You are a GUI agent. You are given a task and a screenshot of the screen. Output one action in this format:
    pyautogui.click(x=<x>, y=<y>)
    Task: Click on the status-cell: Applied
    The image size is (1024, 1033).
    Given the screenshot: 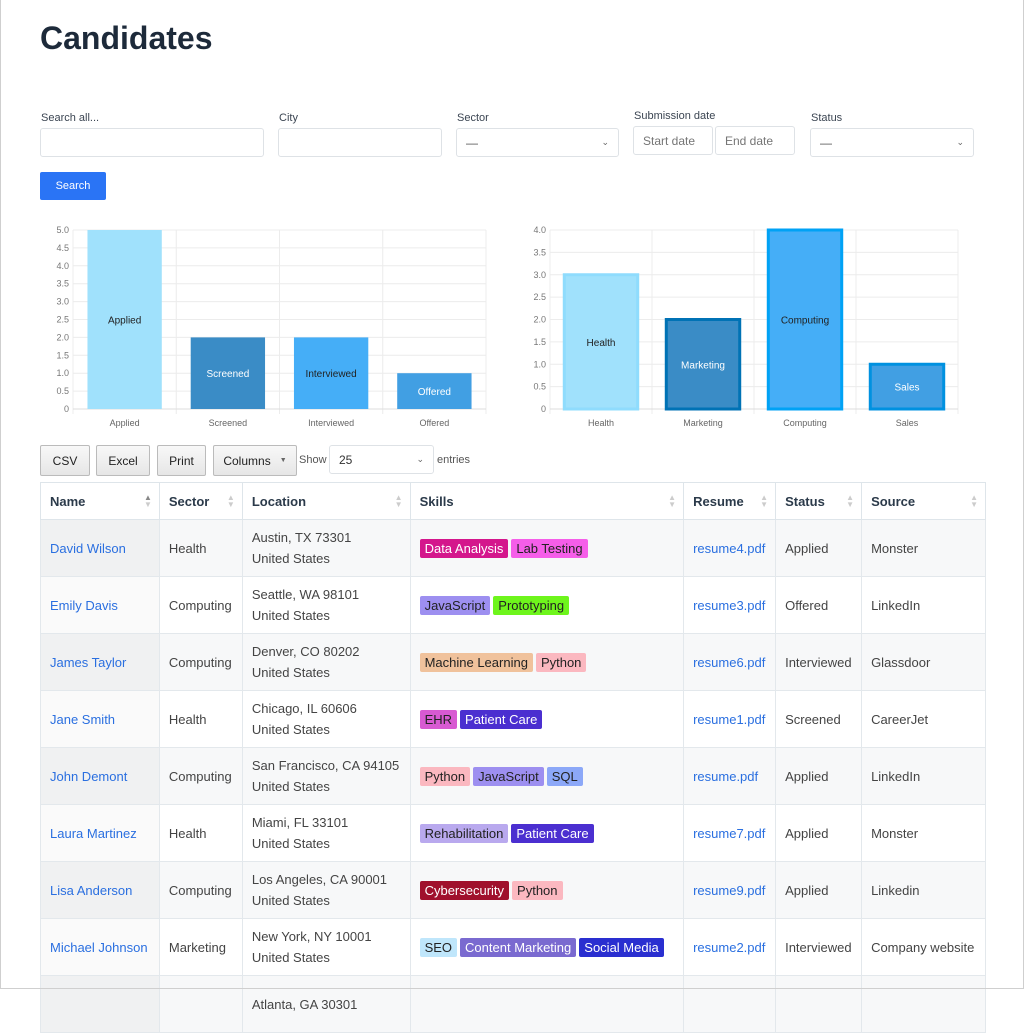 What is the action you would take?
    pyautogui.click(x=819, y=833)
    